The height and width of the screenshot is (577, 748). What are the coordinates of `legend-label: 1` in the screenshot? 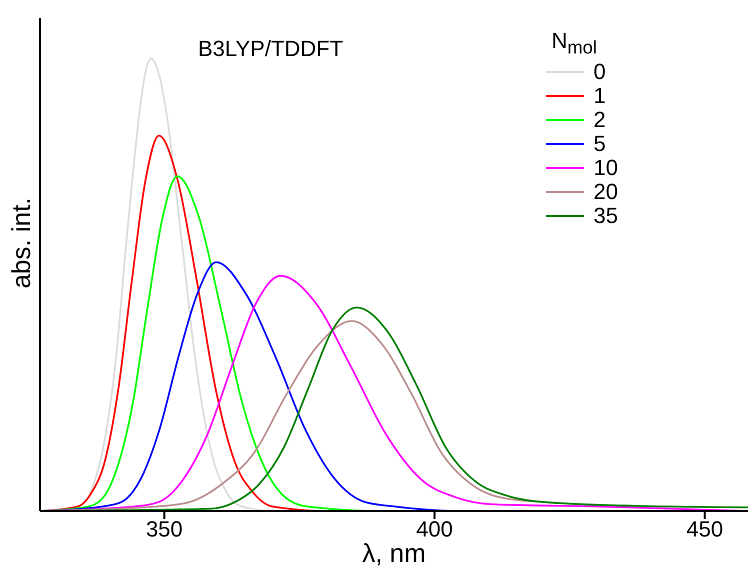 It's located at (600, 96).